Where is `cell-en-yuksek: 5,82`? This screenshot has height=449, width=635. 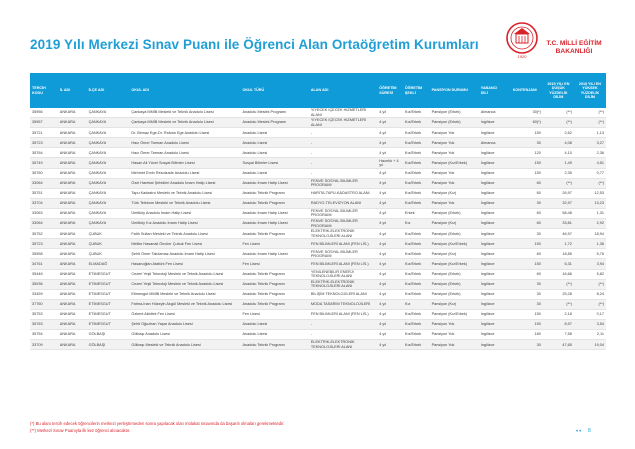 cell-en-yuksek: 5,82 is located at coordinates (589, 274).